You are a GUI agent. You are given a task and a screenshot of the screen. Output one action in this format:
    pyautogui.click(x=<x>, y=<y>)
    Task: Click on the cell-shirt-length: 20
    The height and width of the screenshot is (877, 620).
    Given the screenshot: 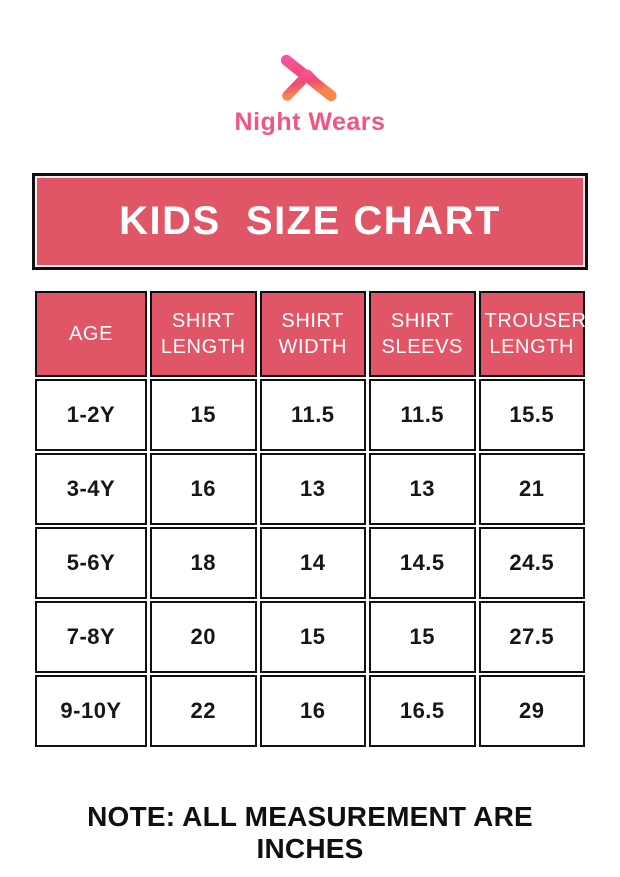 What is the action you would take?
    pyautogui.click(x=203, y=637)
    